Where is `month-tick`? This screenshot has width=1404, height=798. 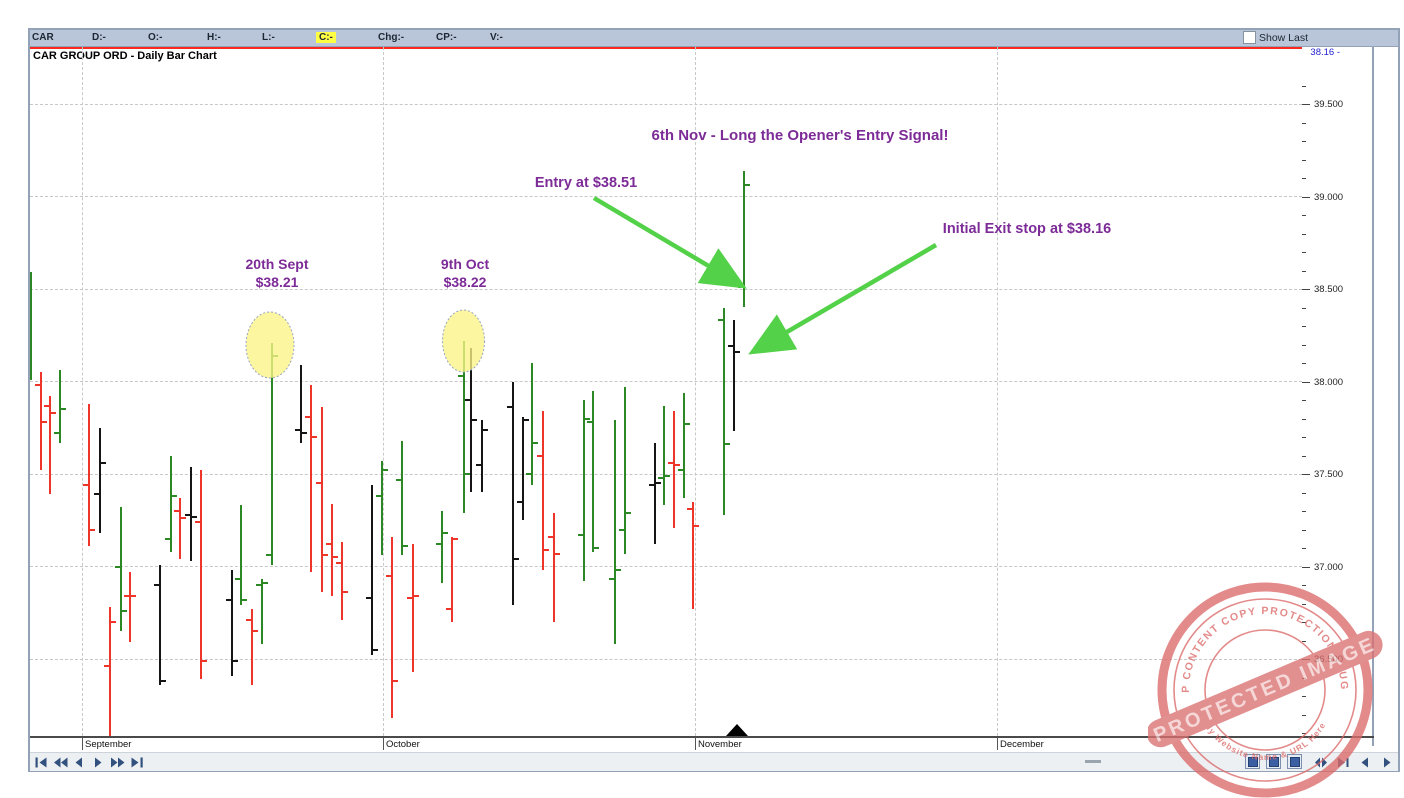
month-tick is located at coordinates (997, 743).